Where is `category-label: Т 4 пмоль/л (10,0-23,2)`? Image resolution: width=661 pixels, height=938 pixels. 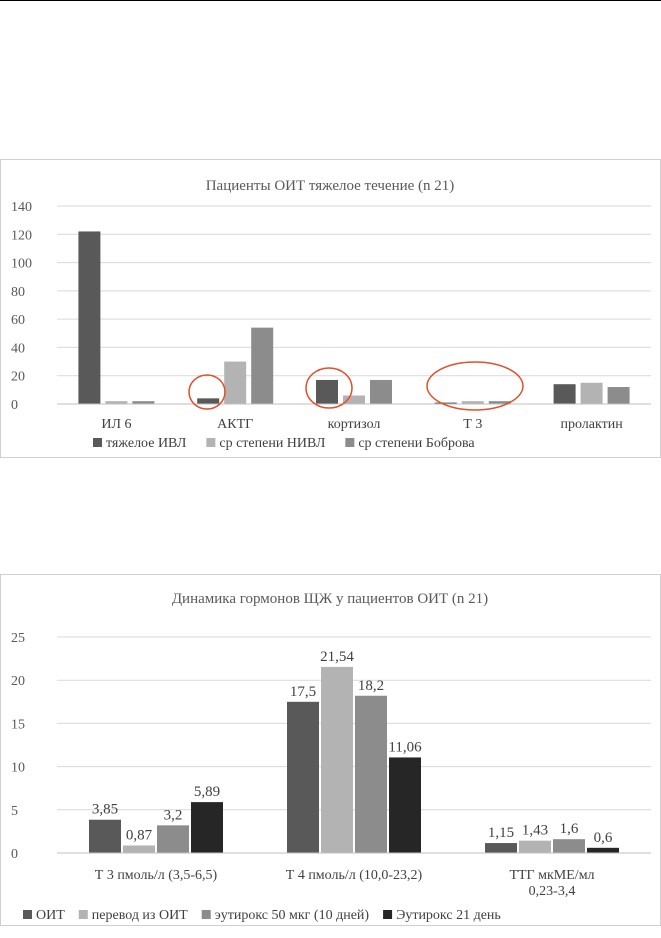
category-label: Т 4 пмоль/л (10,0-23,2) is located at coordinates (354, 875).